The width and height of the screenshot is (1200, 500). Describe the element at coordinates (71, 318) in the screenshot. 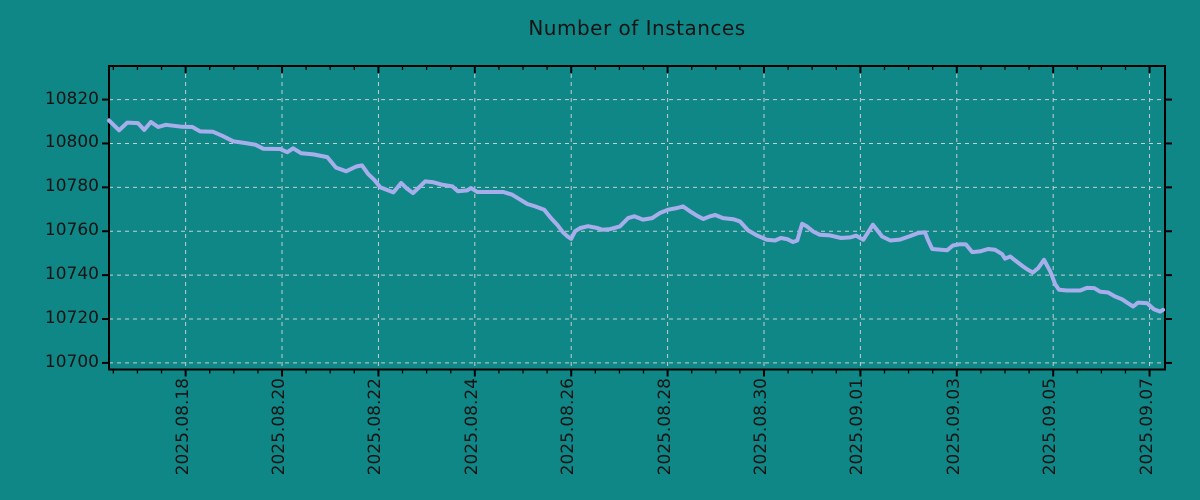

I see `y-tick-label: 10720` at that location.